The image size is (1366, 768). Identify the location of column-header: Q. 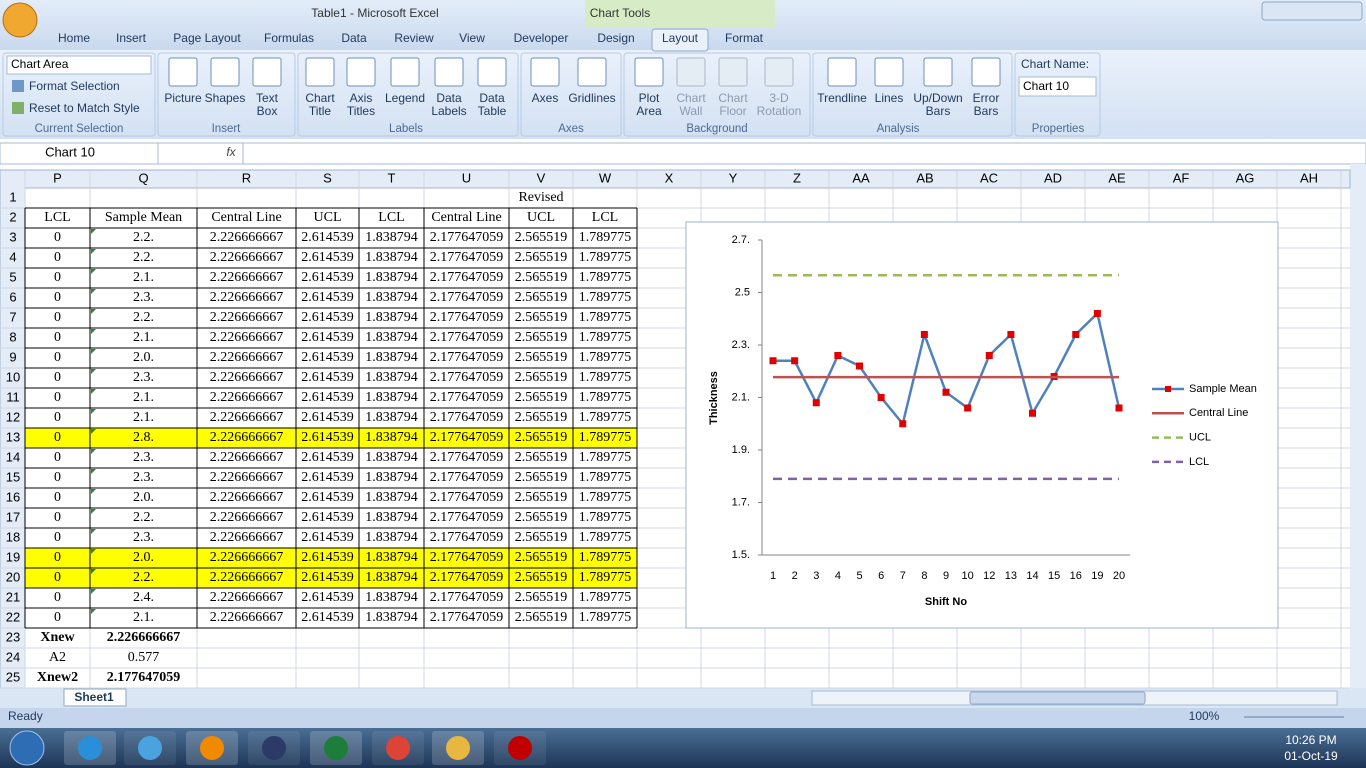
(143, 177).